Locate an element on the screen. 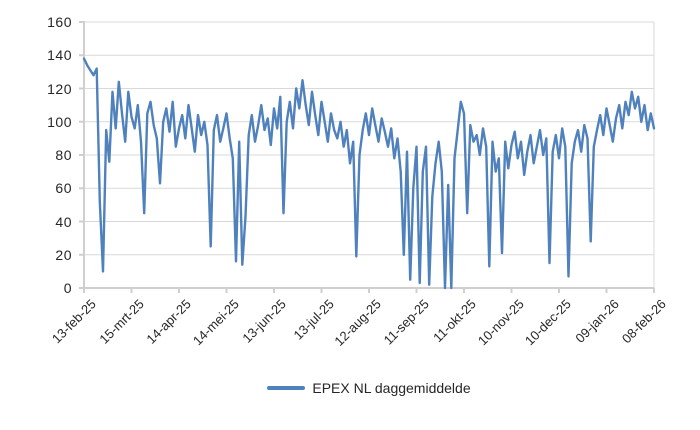 The height and width of the screenshot is (430, 700). y-axis-tick-label: 120 is located at coordinates (59, 88).